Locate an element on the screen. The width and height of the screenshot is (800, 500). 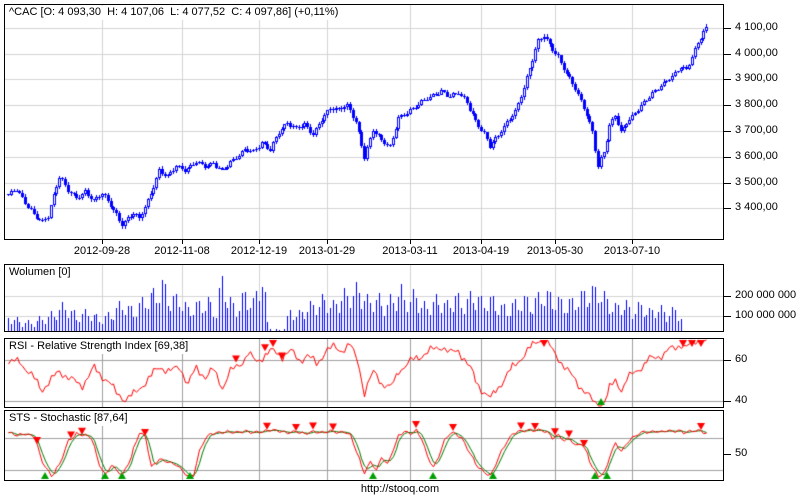
volume-panel: Wolumen [0] is located at coordinates (364, 298).